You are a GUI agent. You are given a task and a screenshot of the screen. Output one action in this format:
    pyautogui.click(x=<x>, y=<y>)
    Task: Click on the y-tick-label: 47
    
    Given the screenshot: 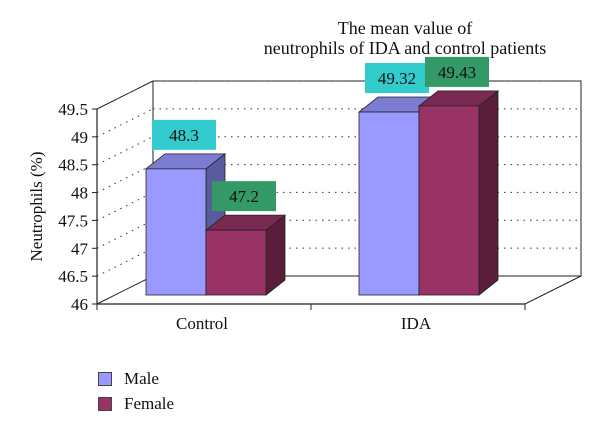 What is the action you would take?
    pyautogui.click(x=80, y=248)
    